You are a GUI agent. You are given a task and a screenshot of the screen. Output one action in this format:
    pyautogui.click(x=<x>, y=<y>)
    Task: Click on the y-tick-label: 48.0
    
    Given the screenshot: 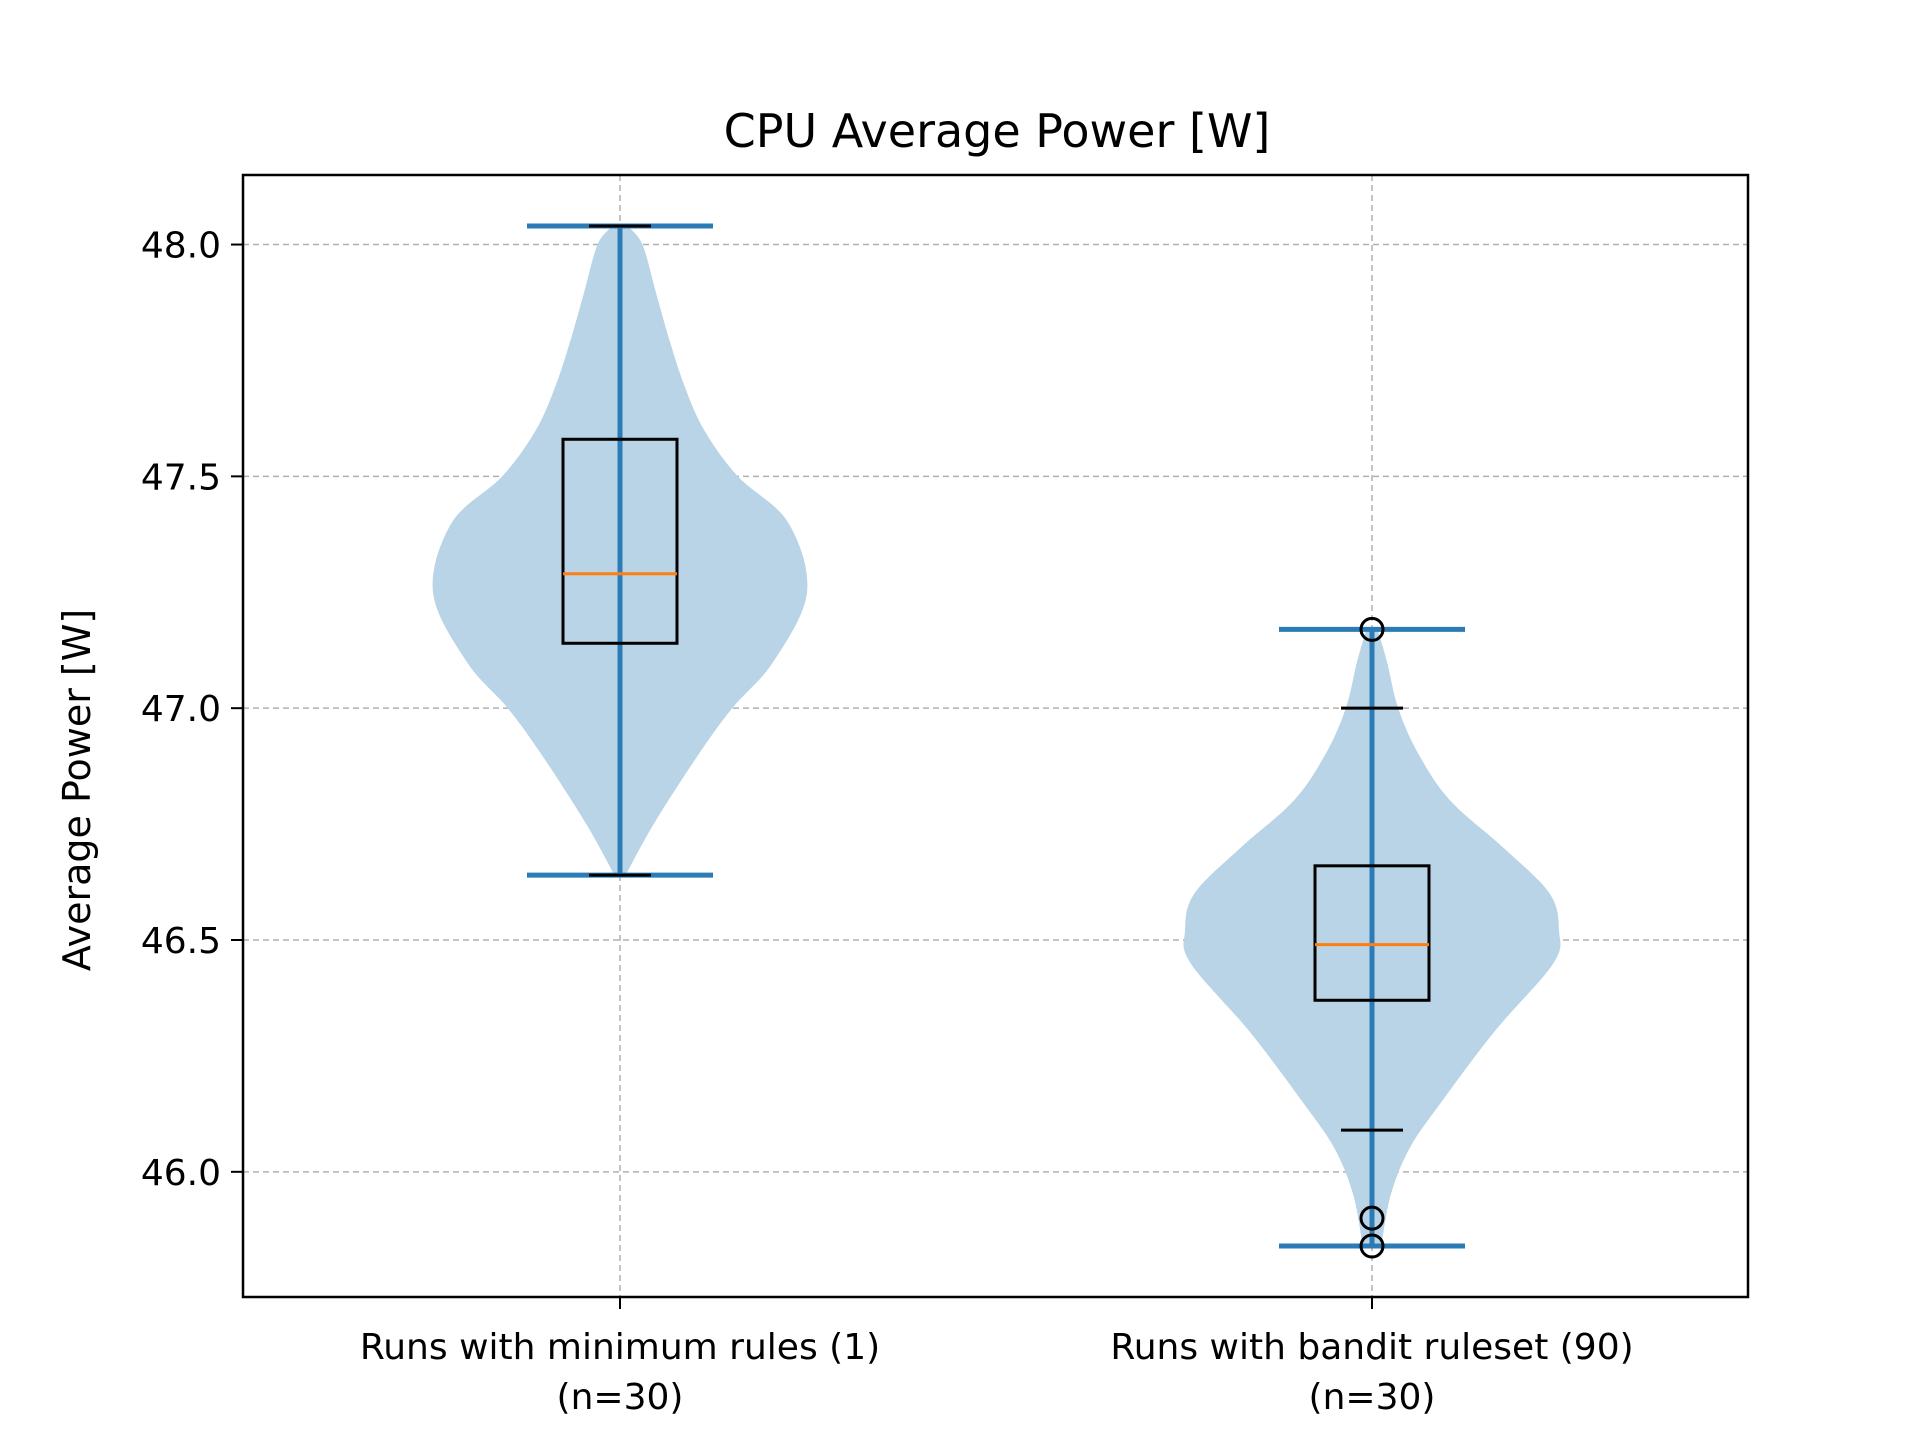 What is the action you would take?
    pyautogui.click(x=181, y=246)
    